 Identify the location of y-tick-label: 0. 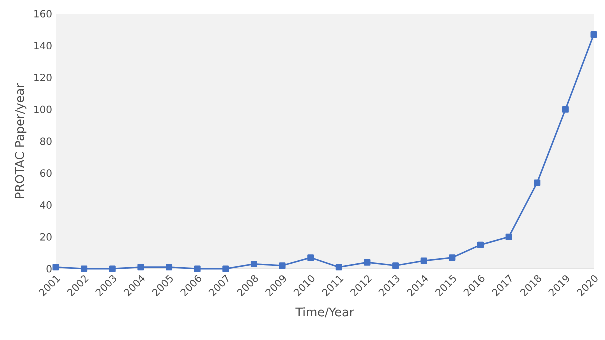
(49, 269).